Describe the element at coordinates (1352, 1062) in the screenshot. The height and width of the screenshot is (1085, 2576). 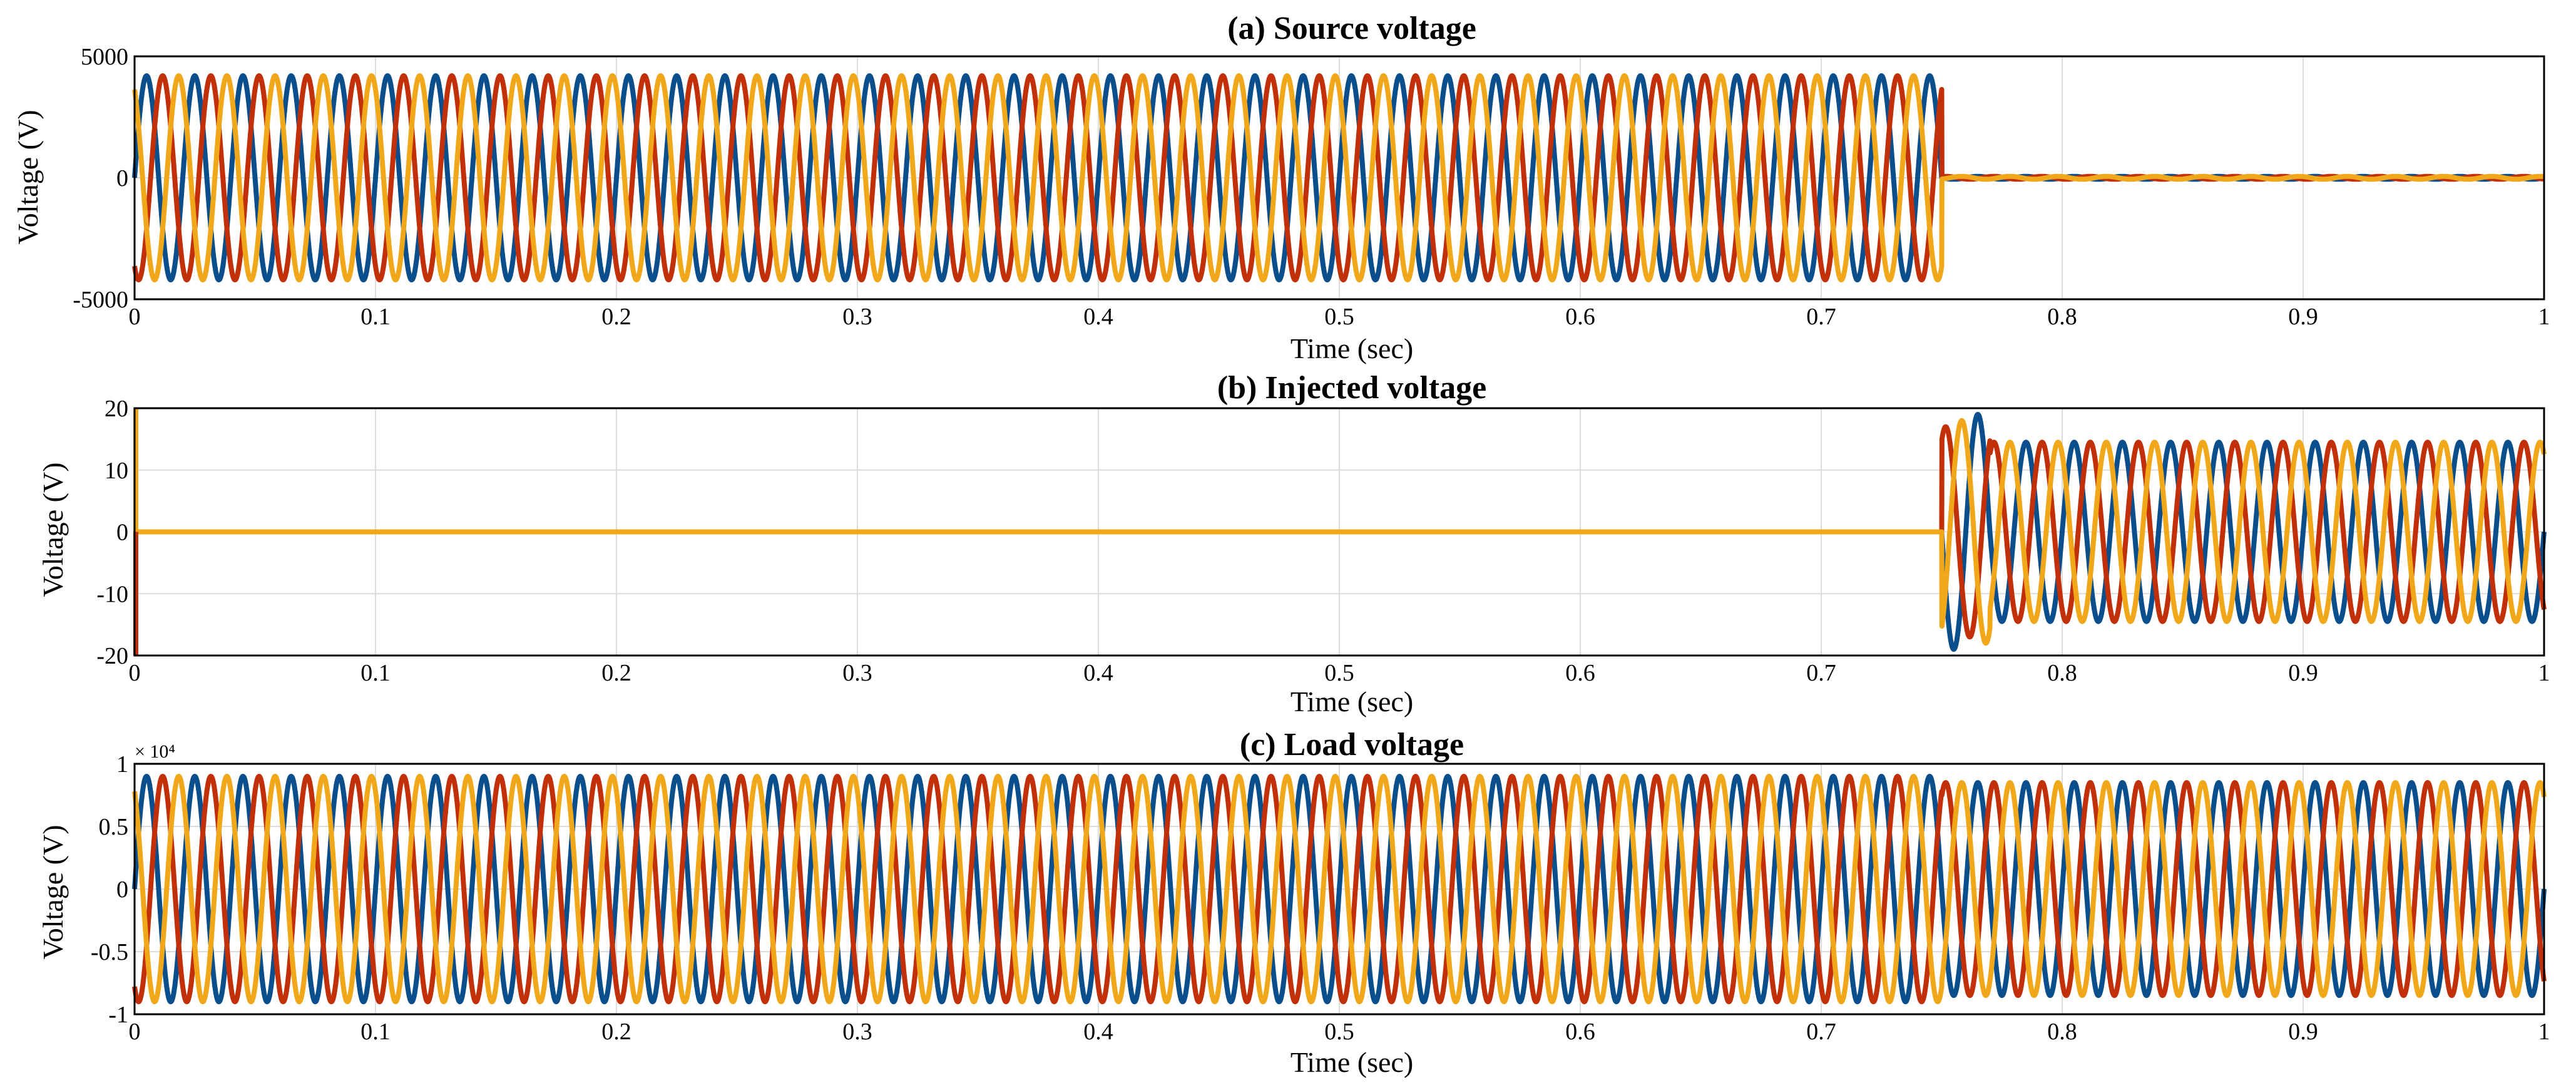
I see `load-voltage-x-label: Time (sec)` at that location.